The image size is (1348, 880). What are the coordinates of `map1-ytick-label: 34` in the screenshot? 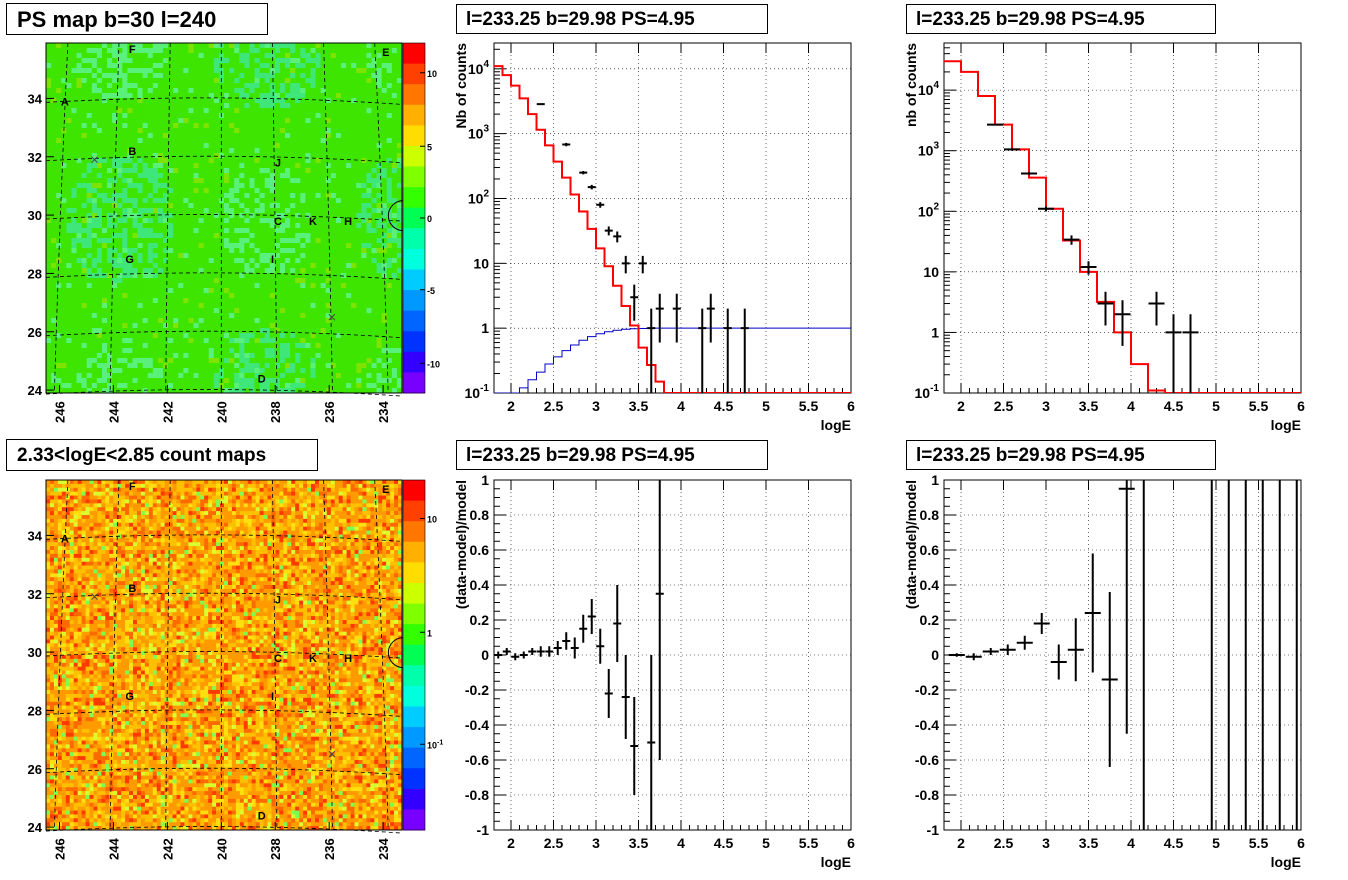 It's located at (35, 98).